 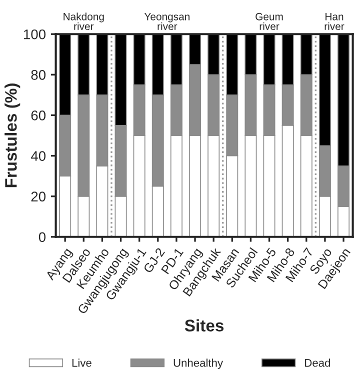 What do you see at coordinates (167, 21) in the screenshot?
I see `text: Yeongsan river` at bounding box center [167, 21].